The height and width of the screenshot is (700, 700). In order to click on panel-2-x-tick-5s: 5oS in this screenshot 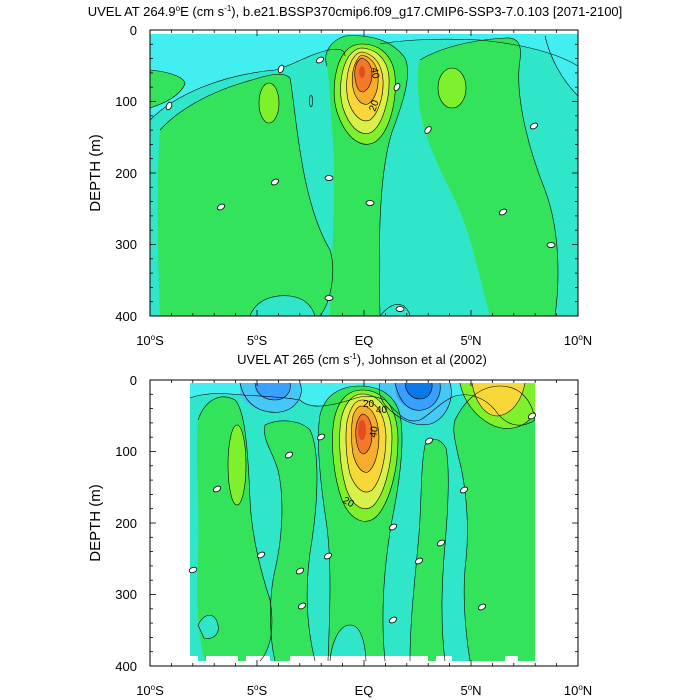, I will do `click(257, 690)`.